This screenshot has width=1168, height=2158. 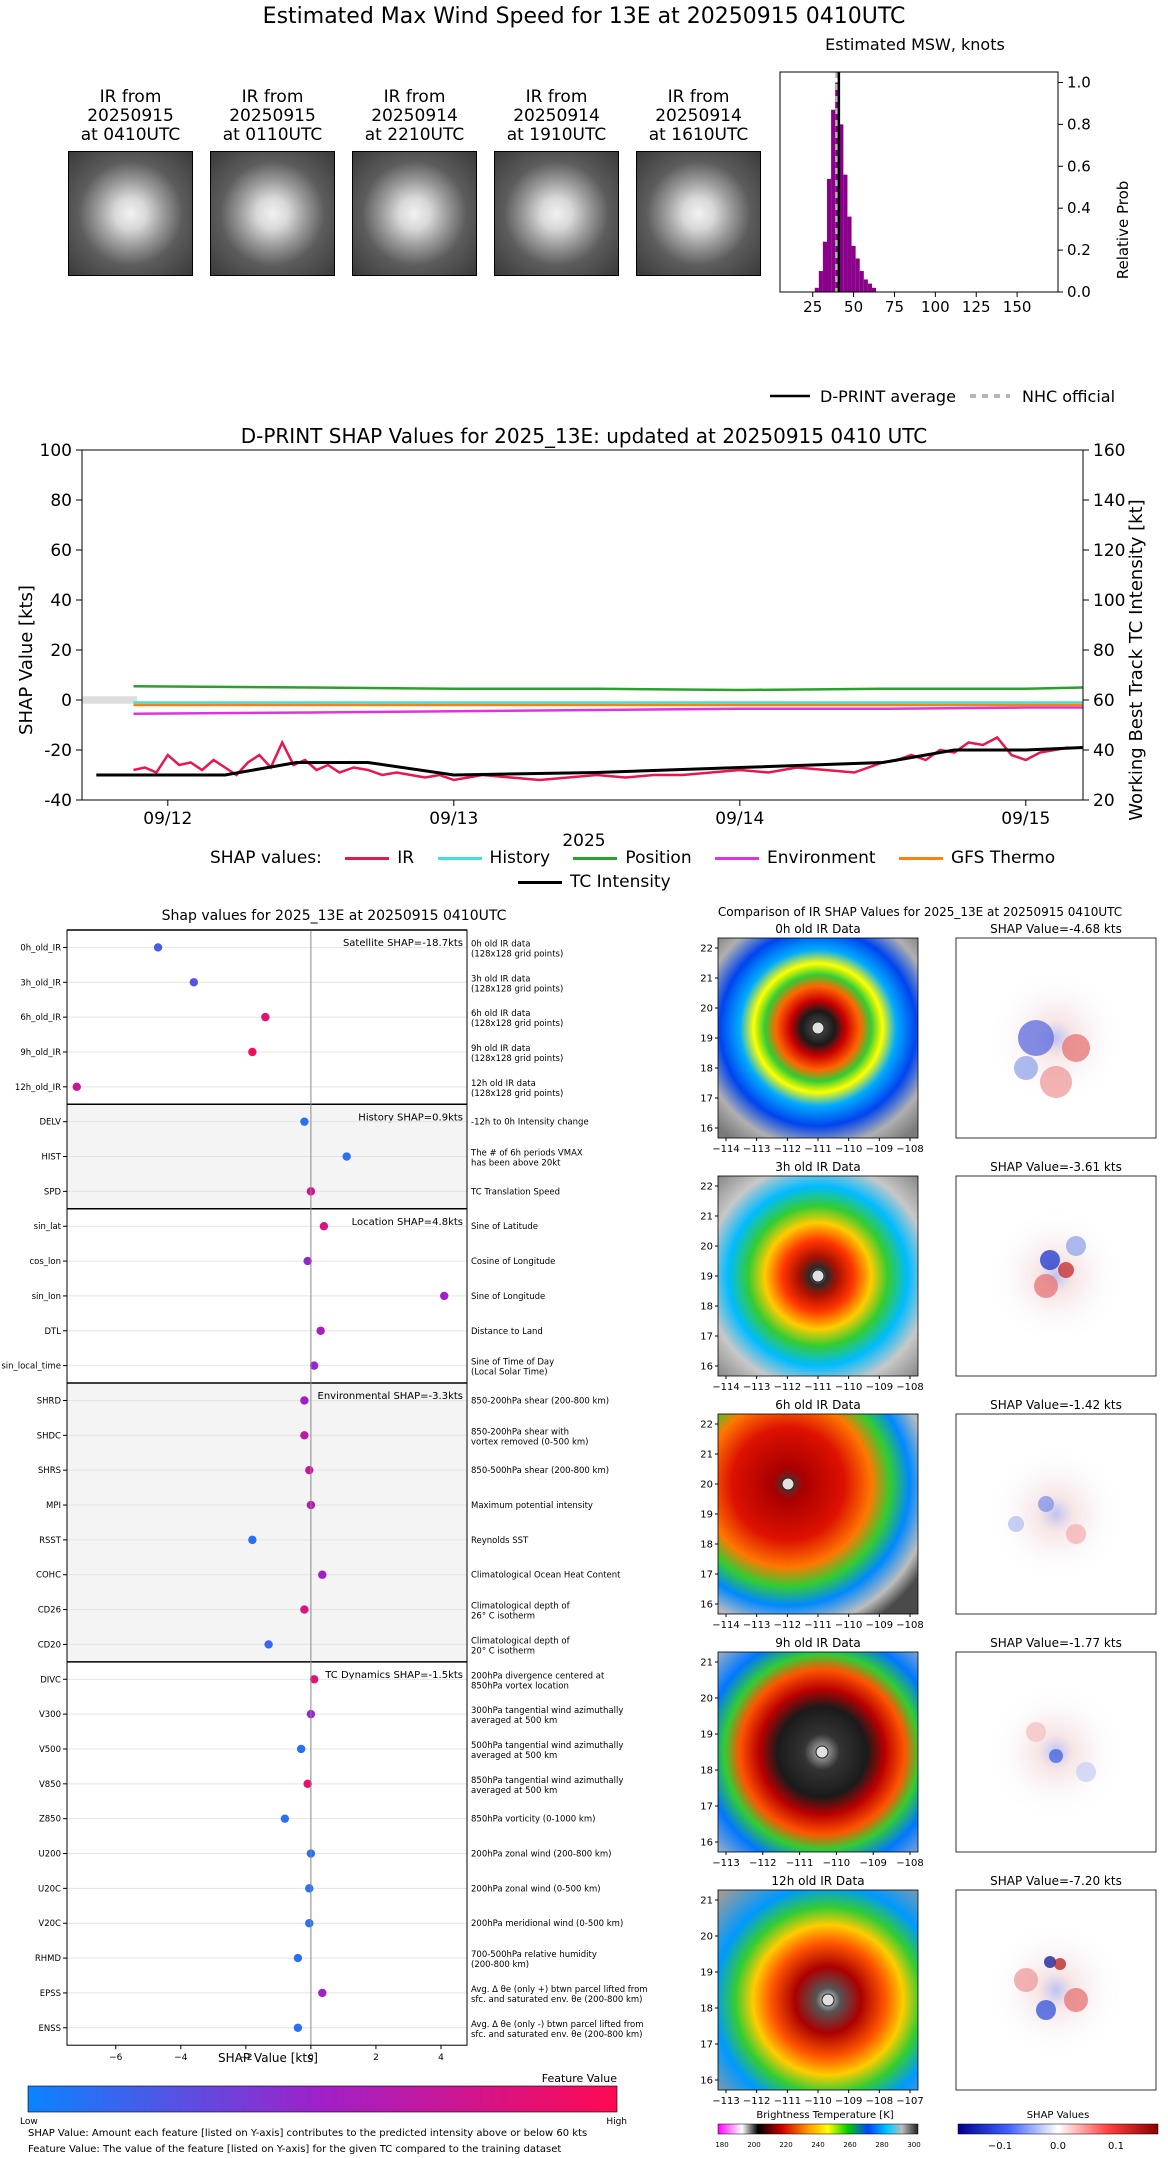 What do you see at coordinates (31, 1367) in the screenshot?
I see `feature-name: sin_local_time` at bounding box center [31, 1367].